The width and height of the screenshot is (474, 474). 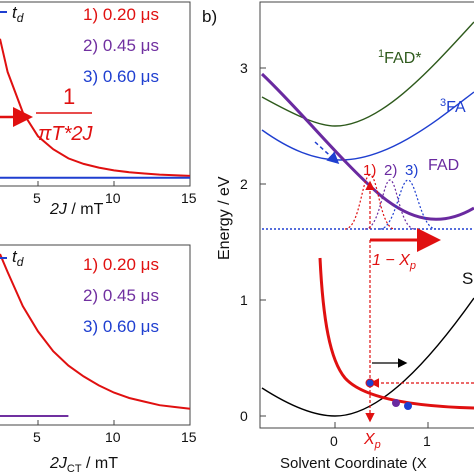 What do you see at coordinates (66, 134) in the screenshot?
I see `annotation-denominator: πT*2J` at bounding box center [66, 134].